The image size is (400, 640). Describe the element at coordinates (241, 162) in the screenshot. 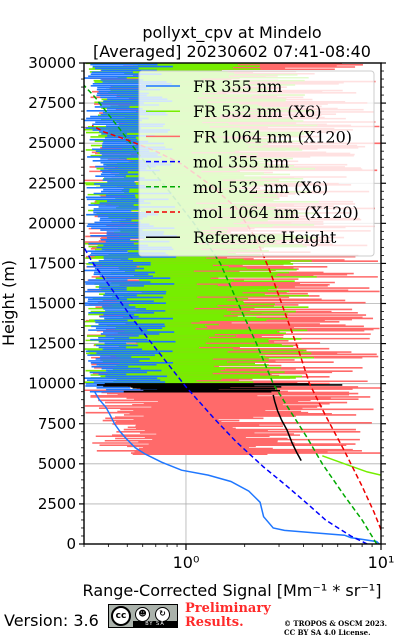

I see `legend-label: mol 355 nm` at that location.